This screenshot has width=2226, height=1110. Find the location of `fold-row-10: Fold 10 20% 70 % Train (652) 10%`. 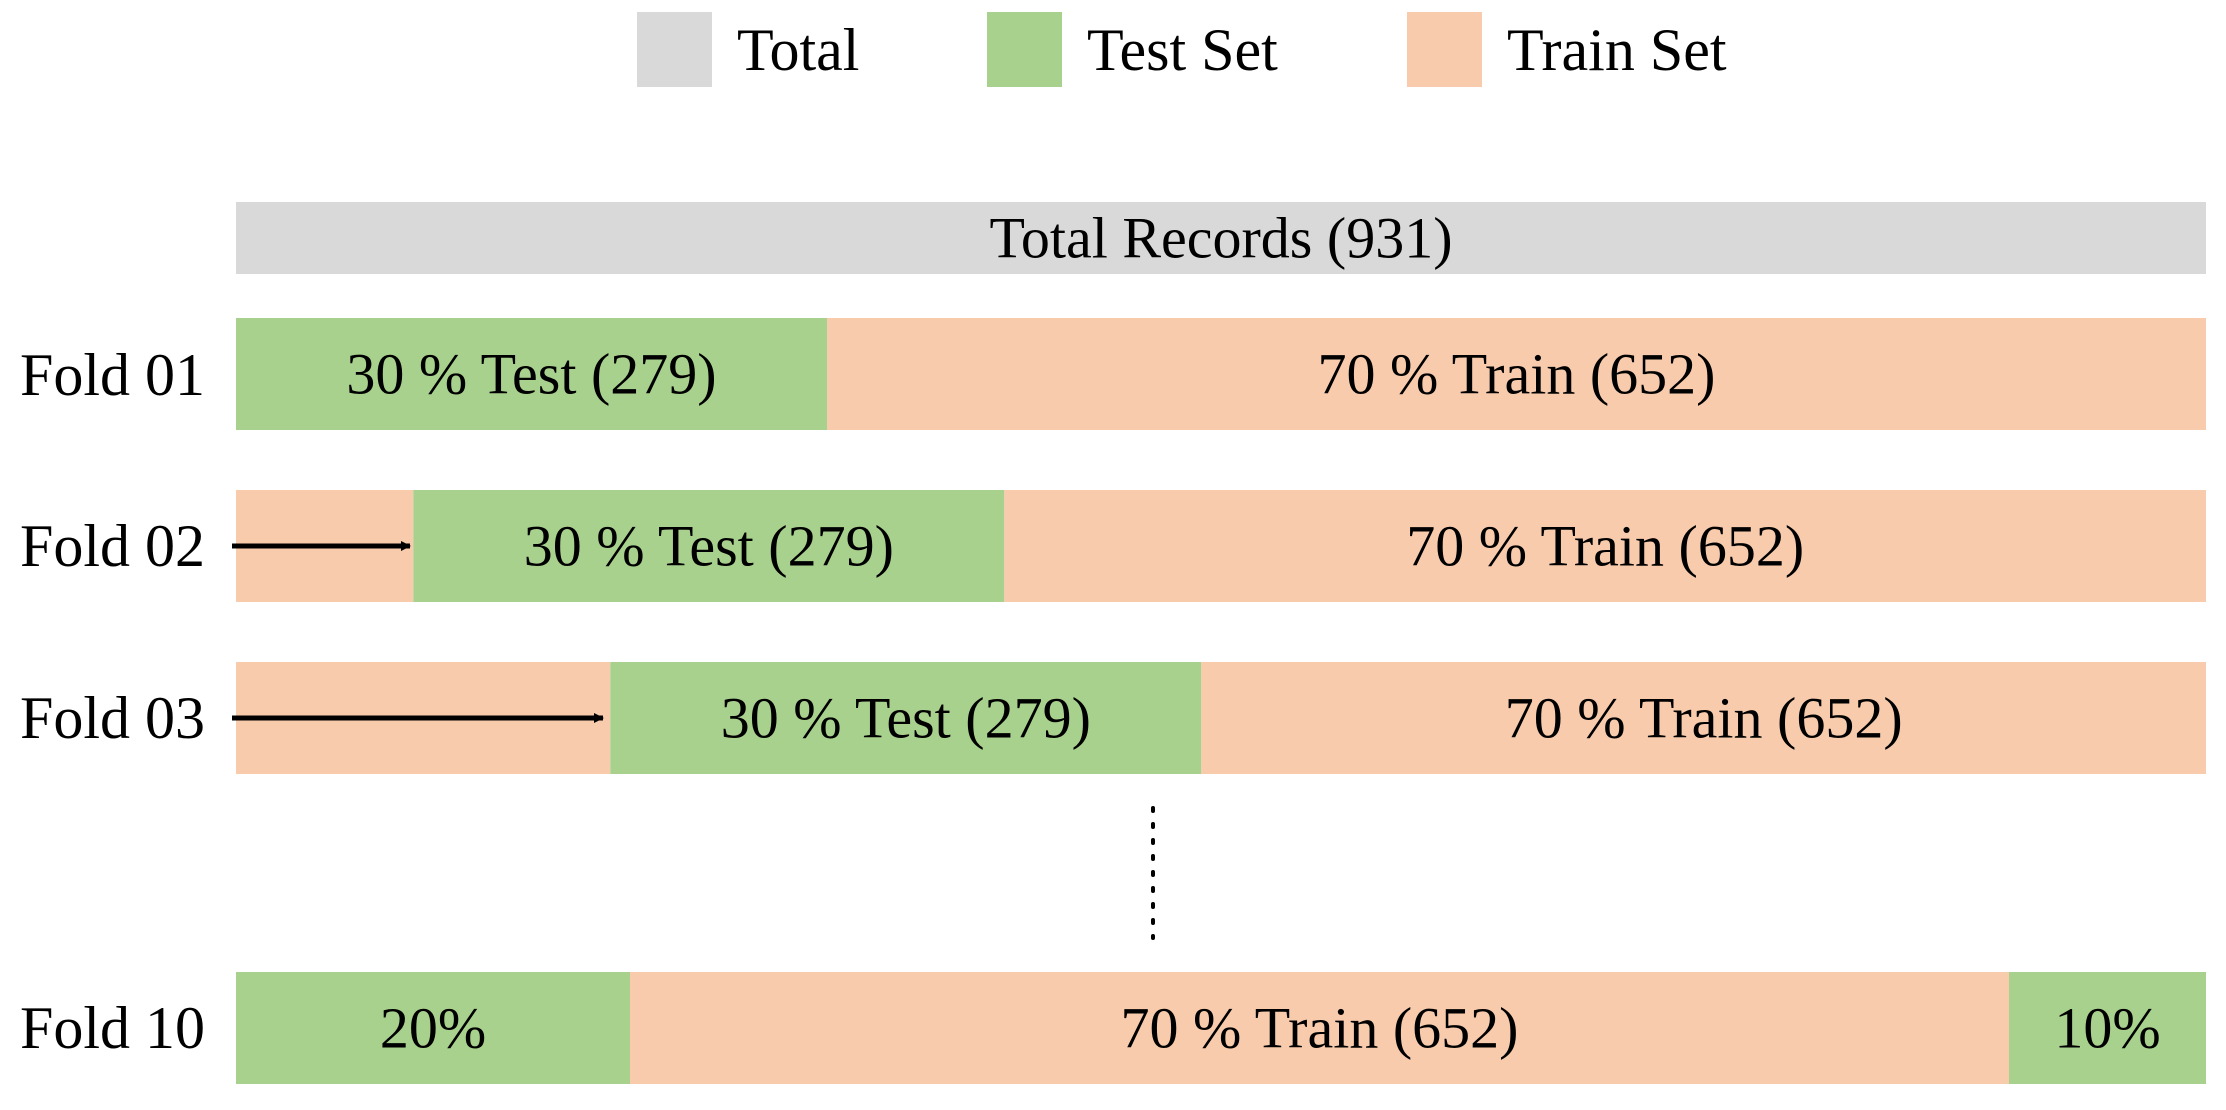

fold-row-10: Fold 10 20% 70 % Train (652) 10% is located at coordinates (1113, 1028).